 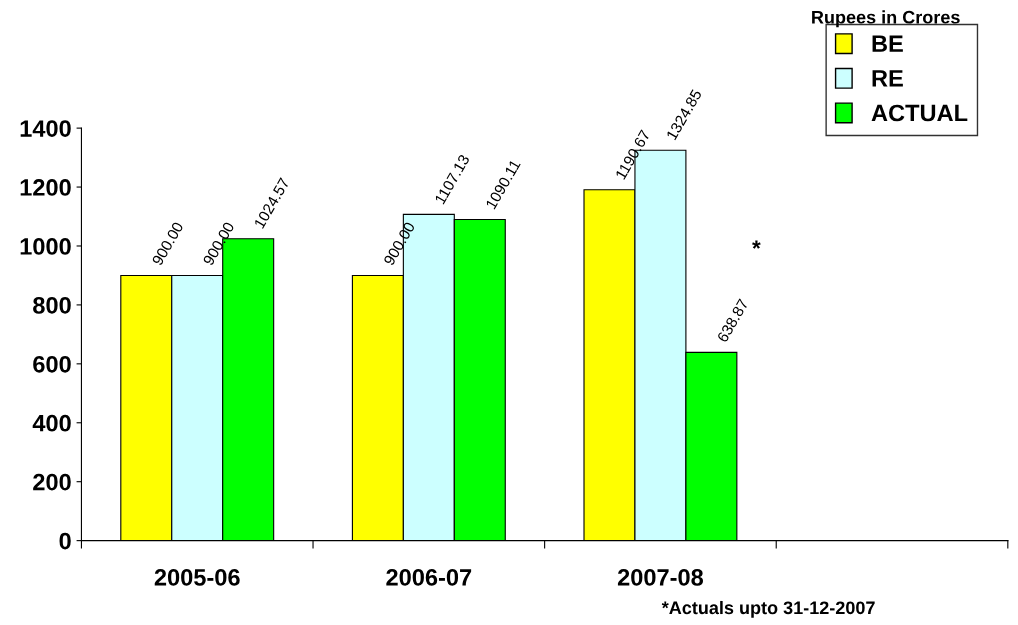 I want to click on y-tick-label: 1000, so click(x=45, y=246).